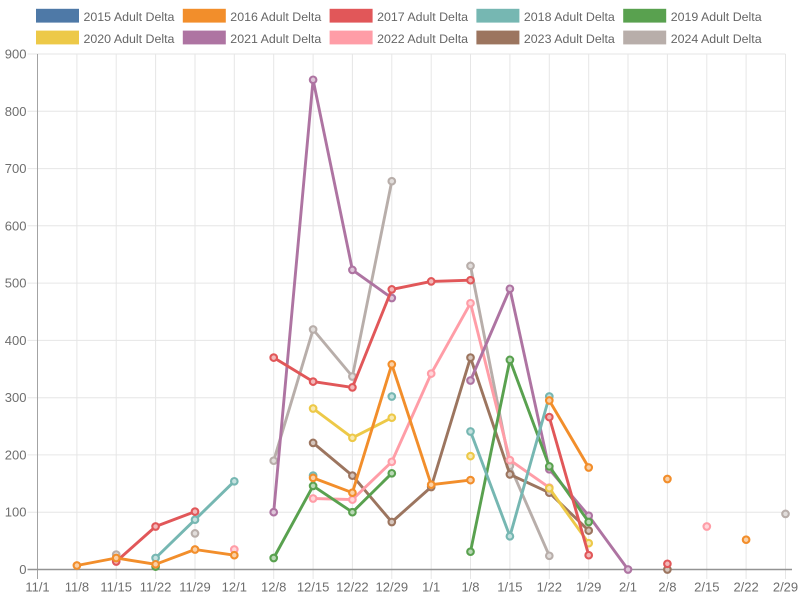 The height and width of the screenshot is (600, 800). What do you see at coordinates (195, 587) in the screenshot?
I see `svg-text: 11/29` at bounding box center [195, 587].